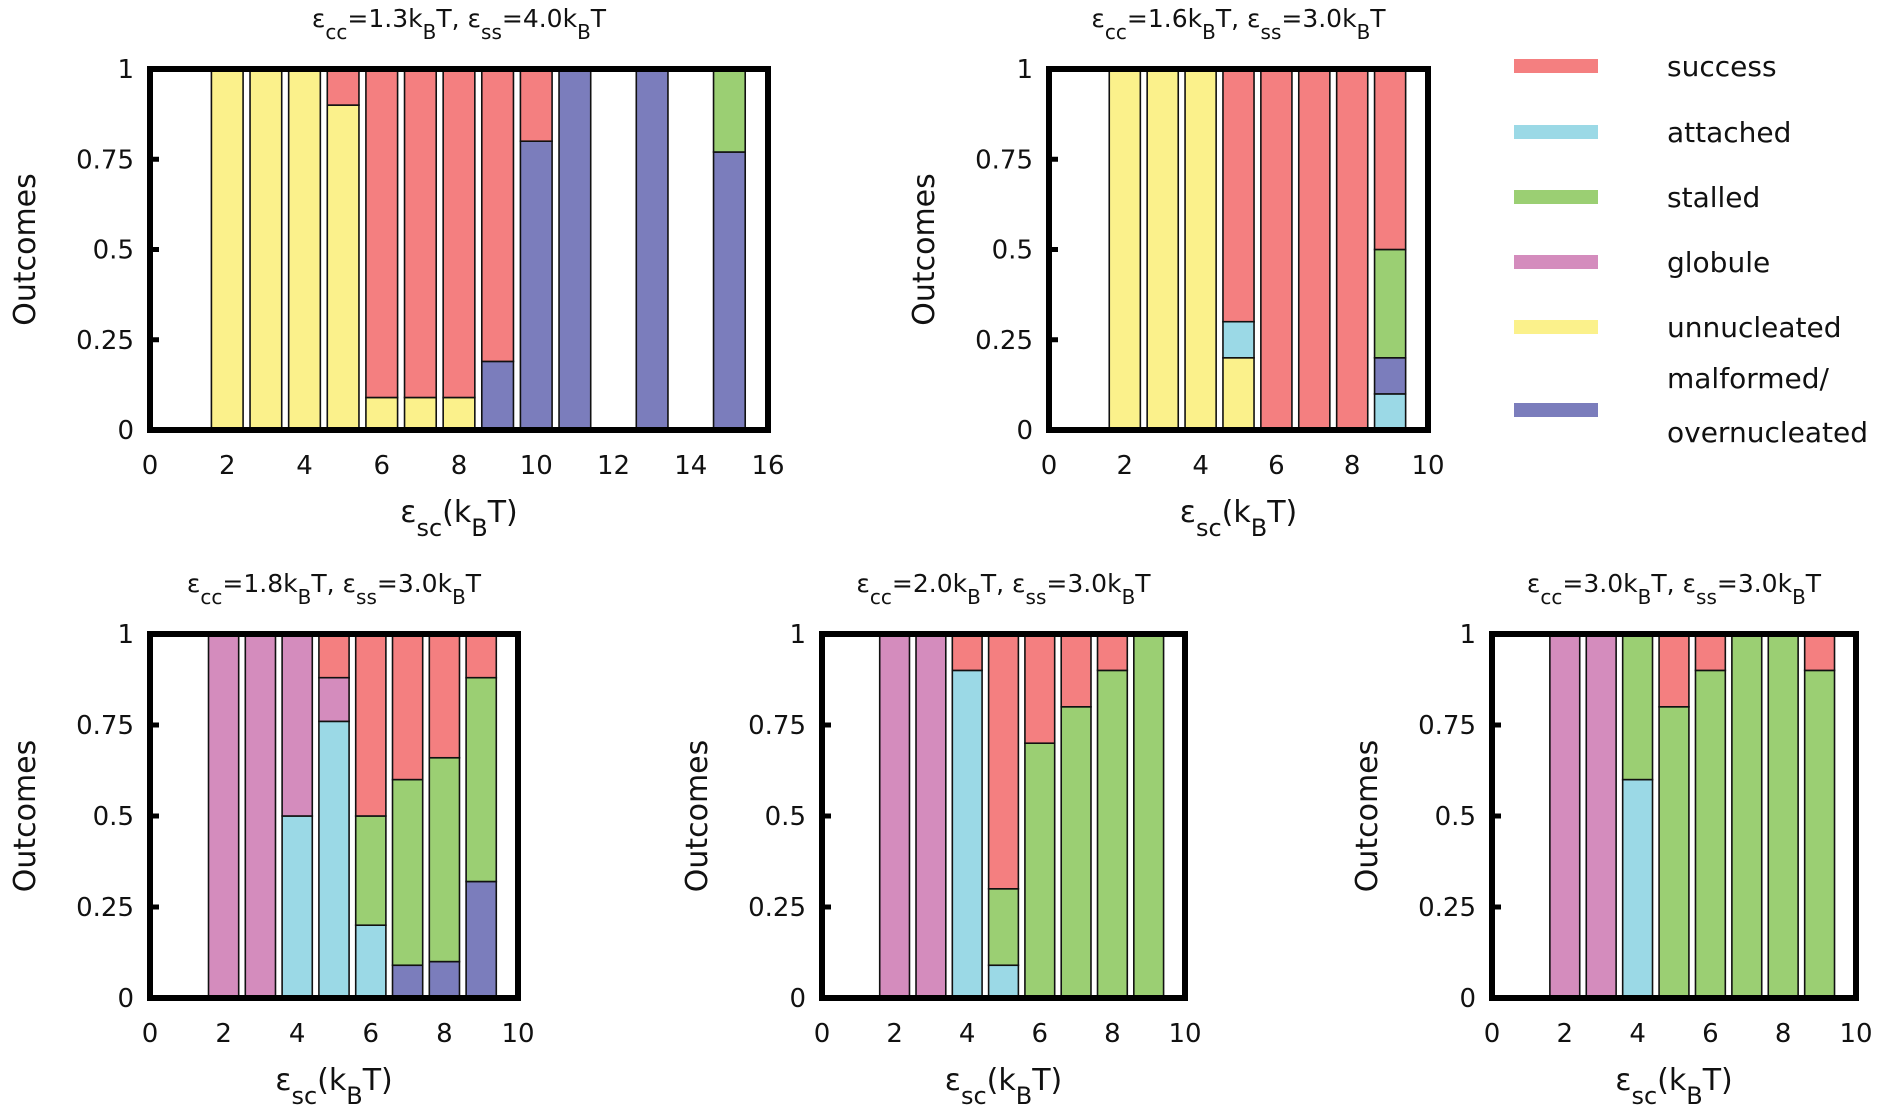 This screenshot has height=1112, width=1887. What do you see at coordinates (1556, 327) in the screenshot?
I see `legend-swatch` at bounding box center [1556, 327].